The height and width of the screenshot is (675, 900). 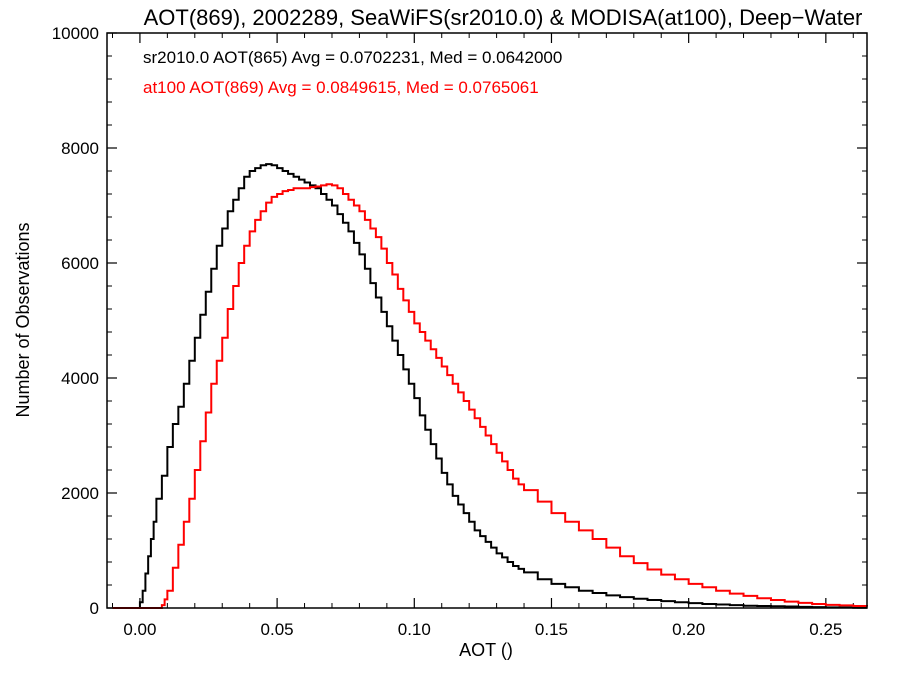 What do you see at coordinates (75, 33) in the screenshot?
I see `y-tick-label: 10000` at bounding box center [75, 33].